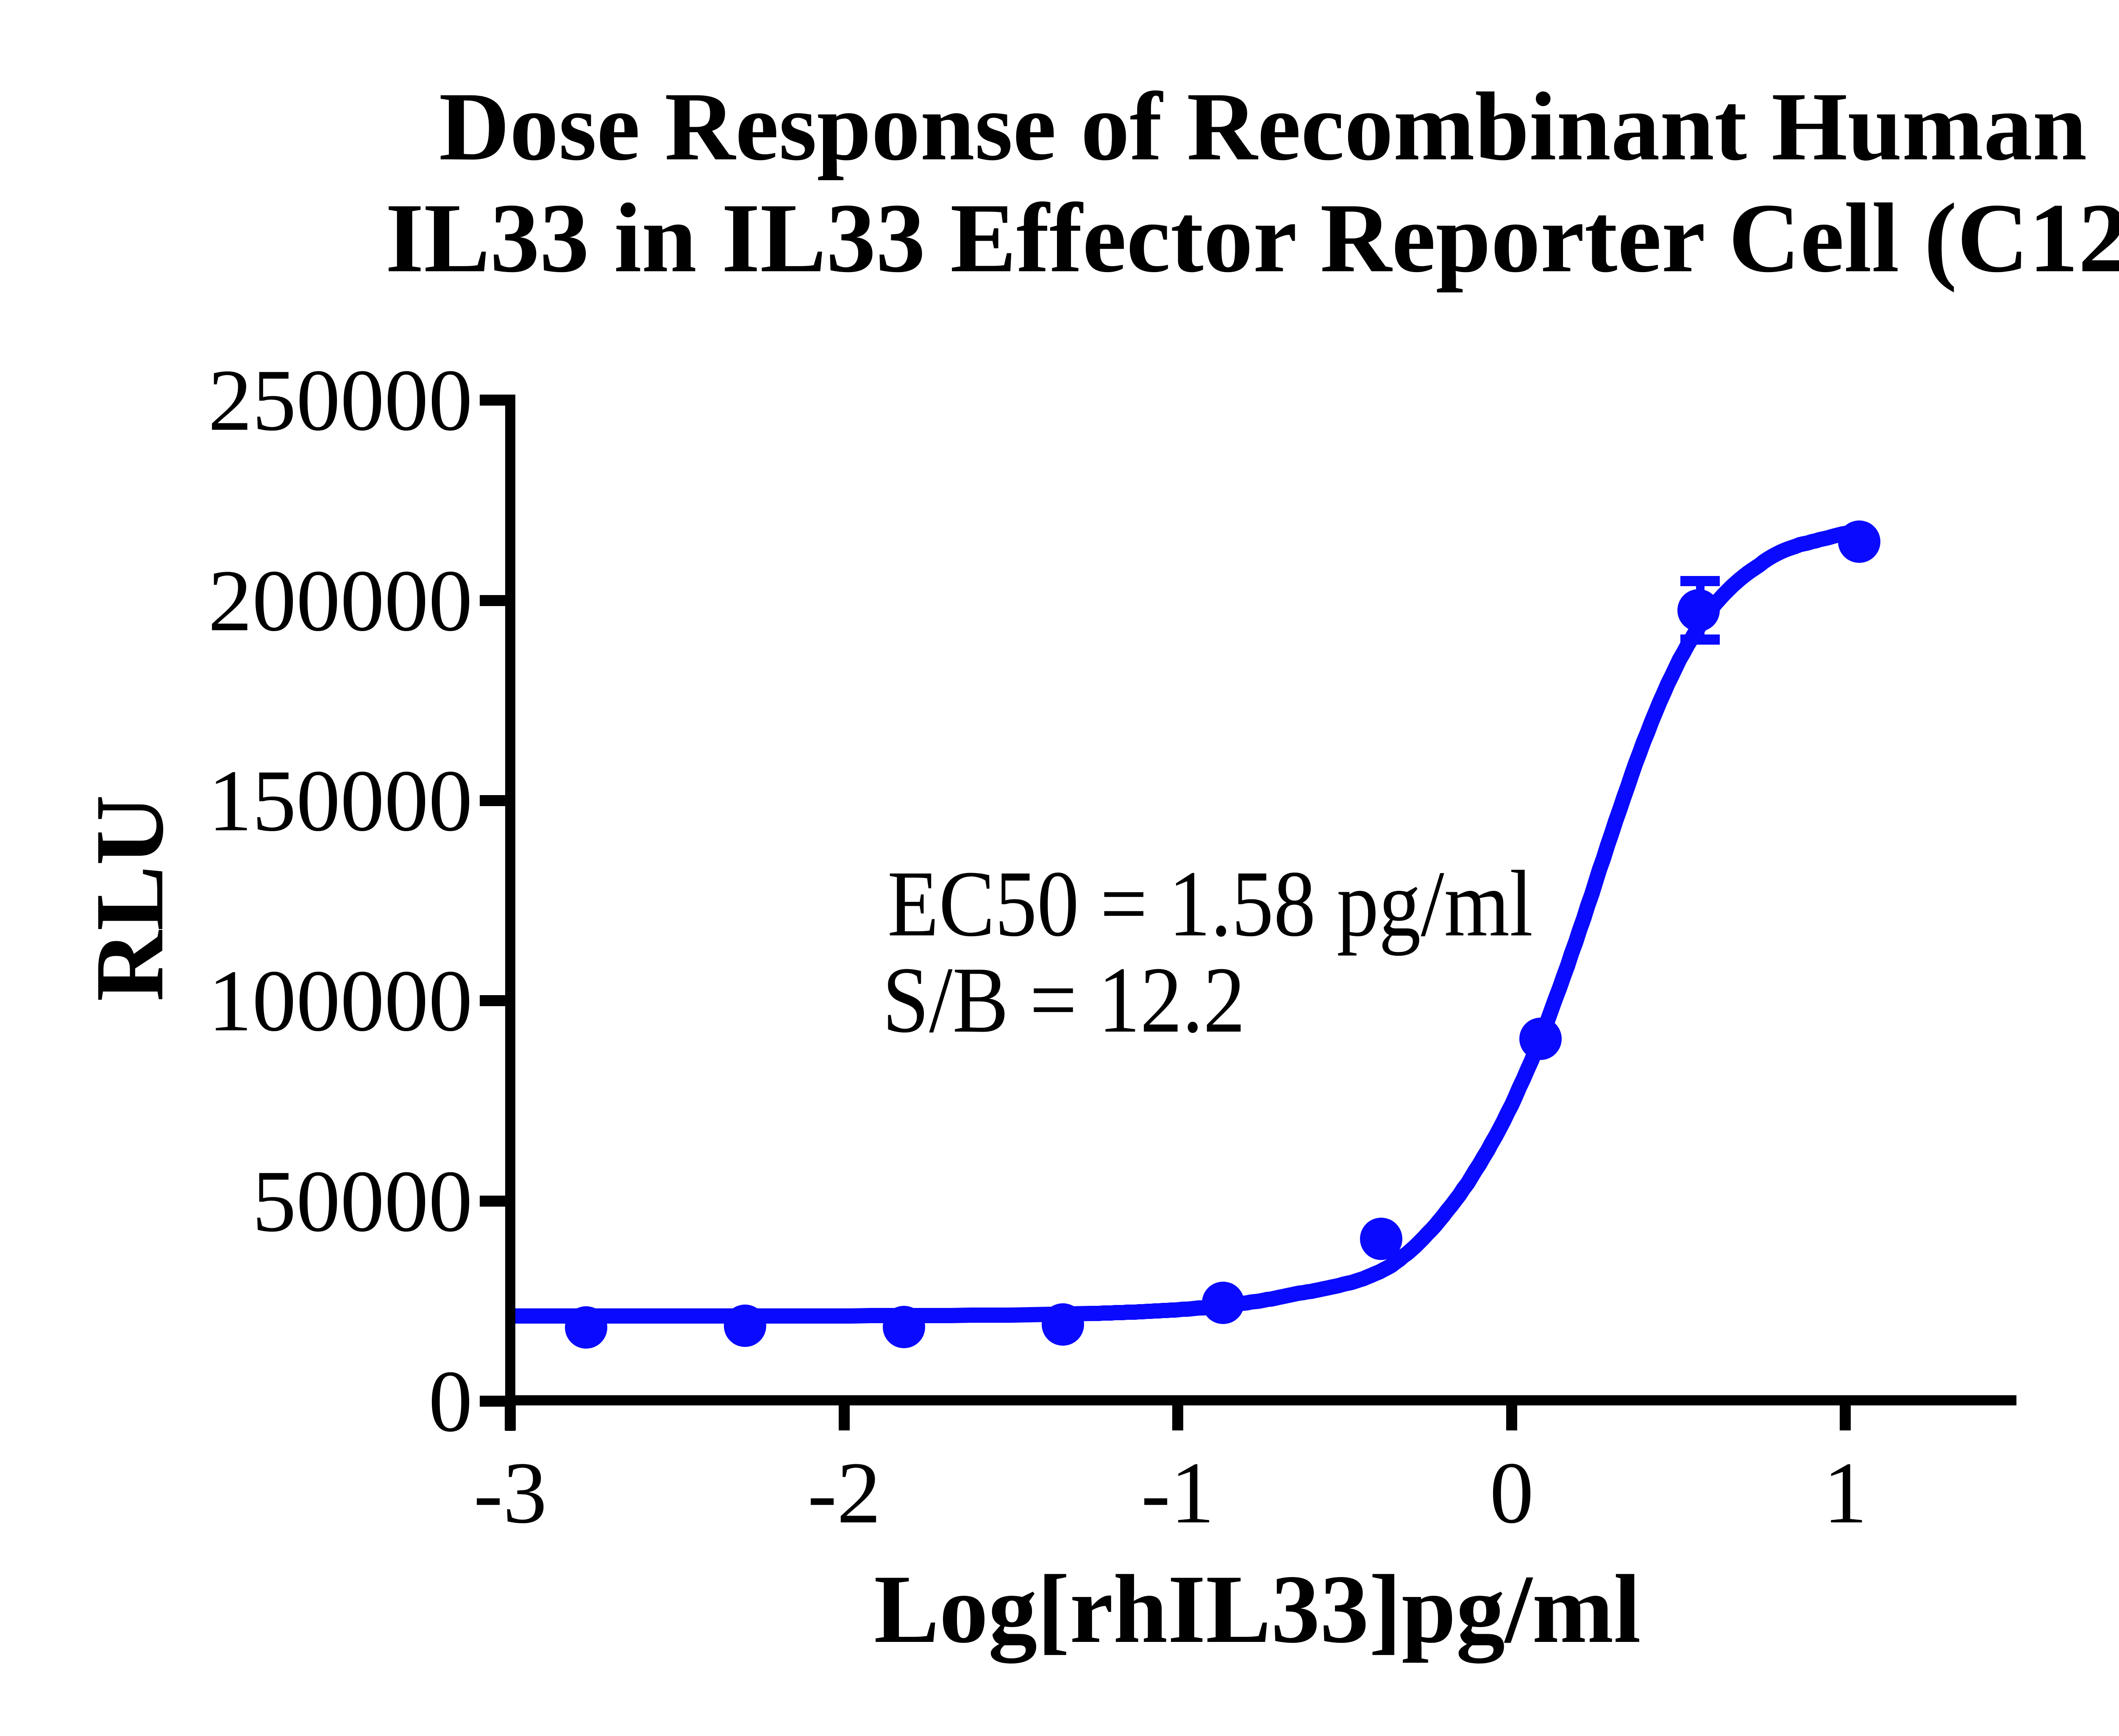  Describe the element at coordinates (1063, 999) in the screenshot. I see `svg-text: S/B = 12.2` at that location.